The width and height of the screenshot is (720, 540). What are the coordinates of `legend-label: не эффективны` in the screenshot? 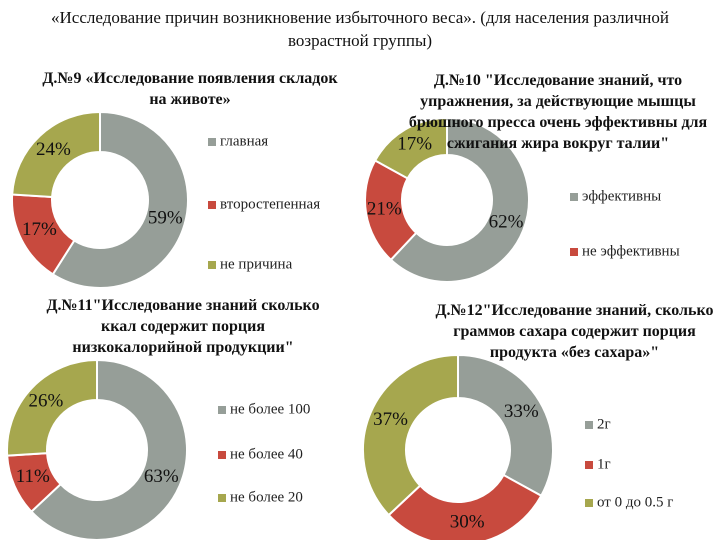 It's located at (631, 251).